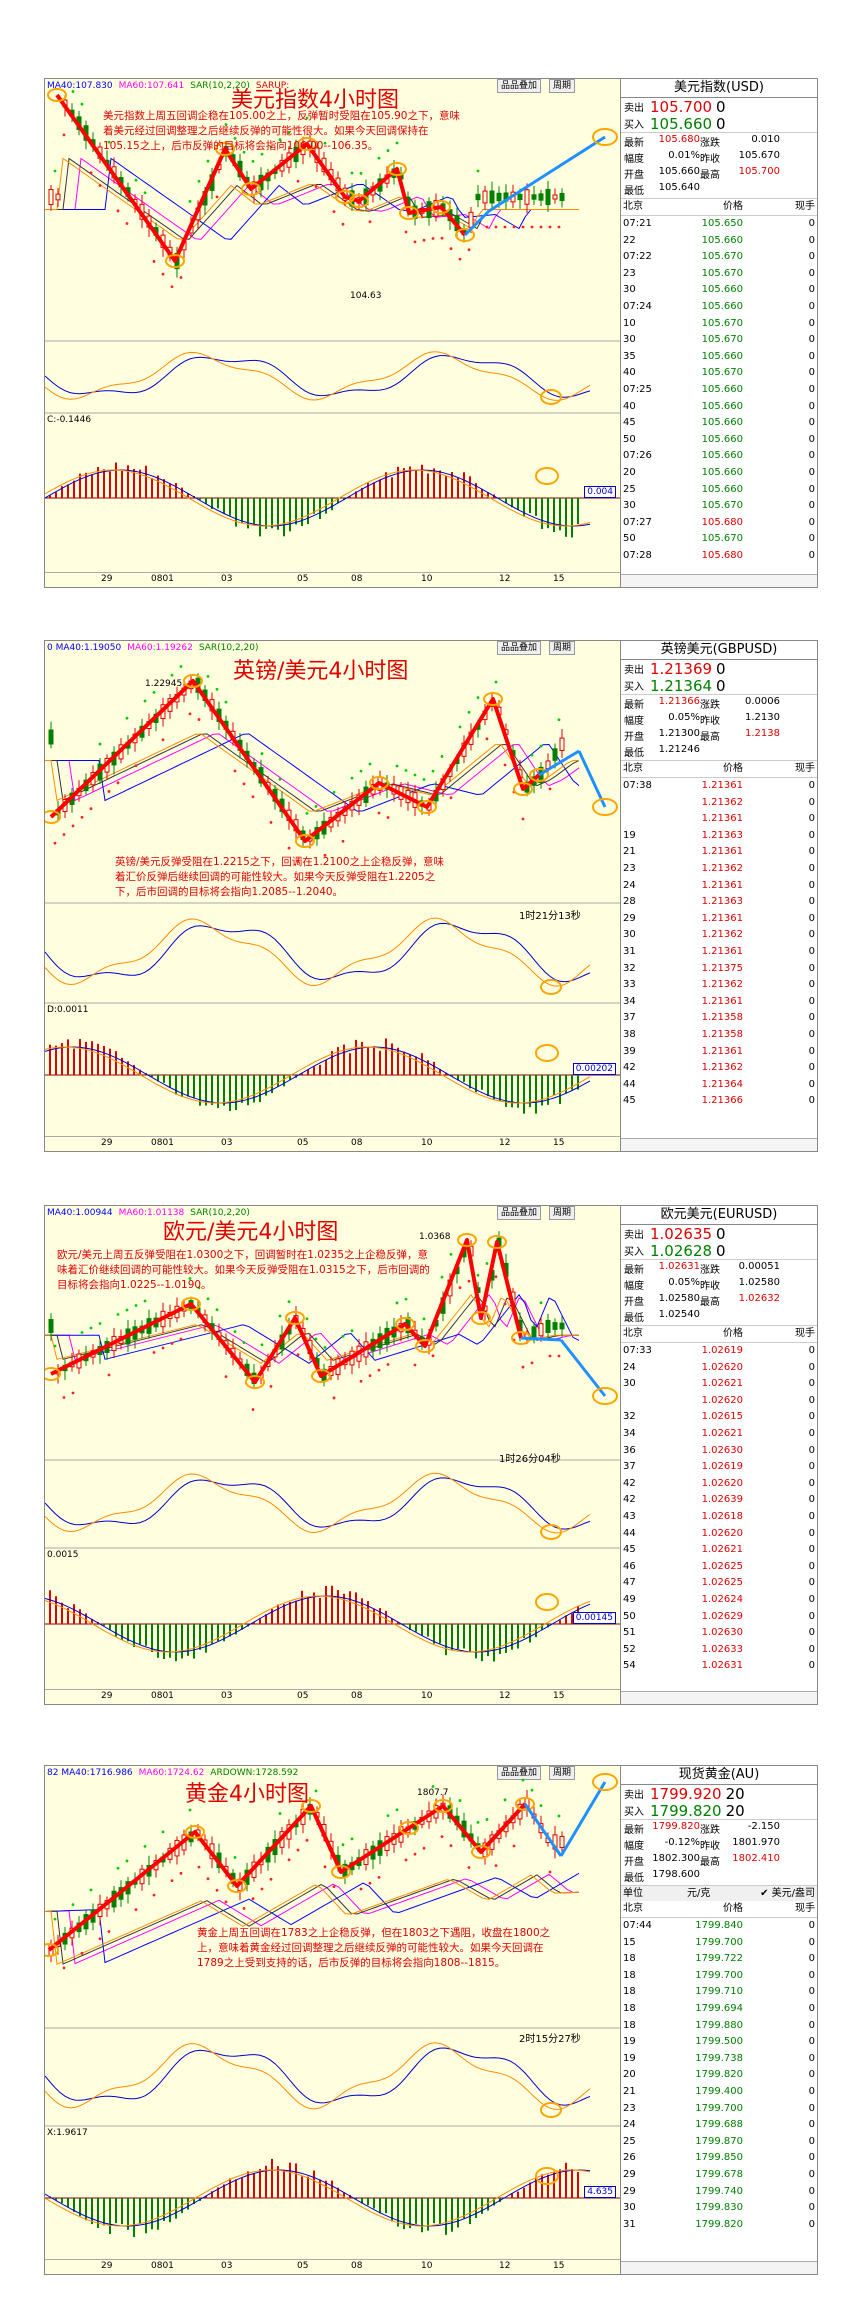 Image resolution: width=850 pixels, height=2312 pixels. Describe the element at coordinates (719, 1811) in the screenshot. I see `buy-row: 买入 1799.820 20` at that location.